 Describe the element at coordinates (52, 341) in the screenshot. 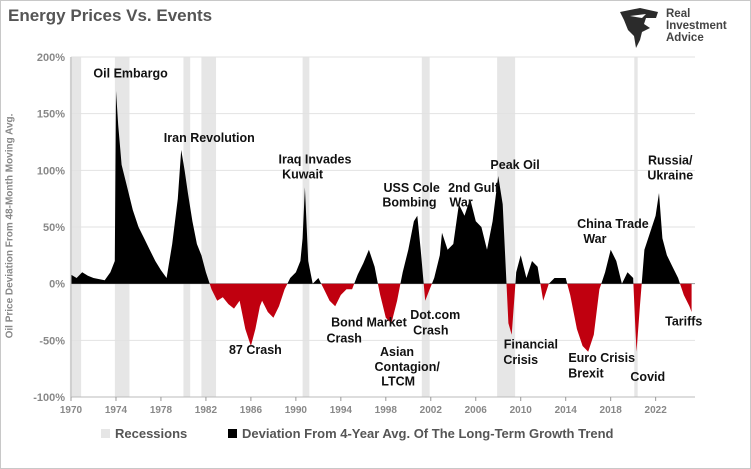

I see `y-tick-label: -50%` at that location.